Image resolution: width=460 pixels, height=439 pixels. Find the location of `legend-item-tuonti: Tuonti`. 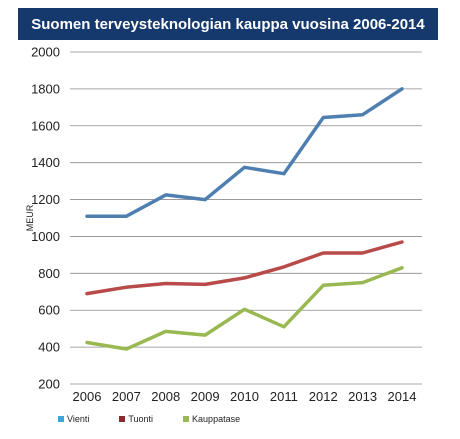

legend-item-tuonti: Tuonti is located at coordinates (136, 419).